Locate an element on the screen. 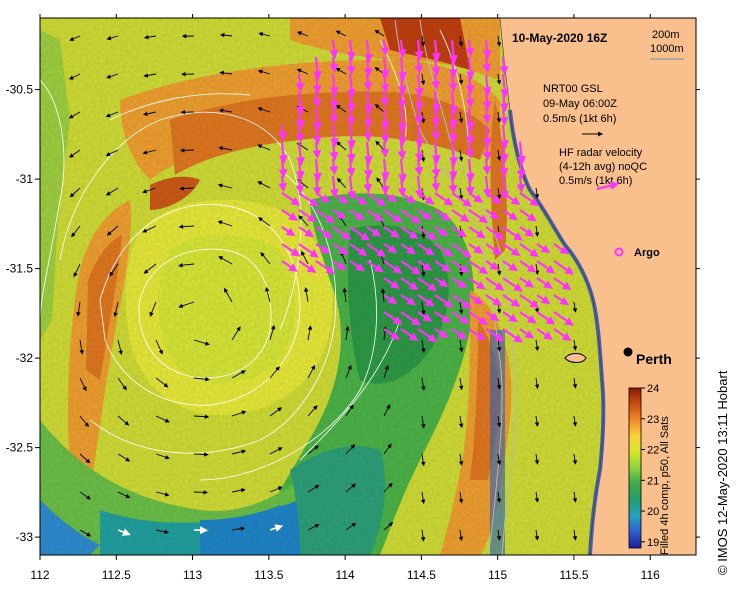 The image size is (739, 592). colorbar-label: Filled 4h comp, p50, All Sats is located at coordinates (665, 485).